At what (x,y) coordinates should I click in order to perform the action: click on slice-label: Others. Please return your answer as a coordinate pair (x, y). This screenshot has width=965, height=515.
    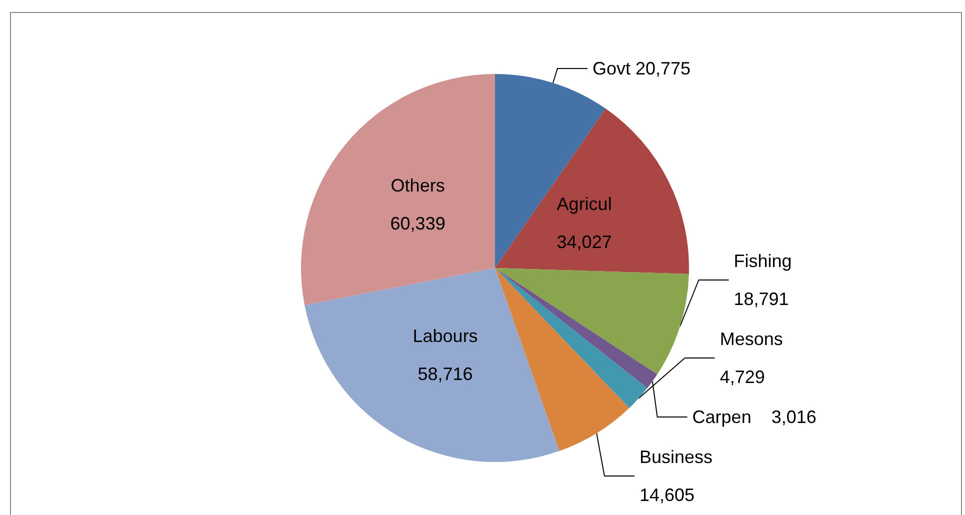
    Looking at the image, I should click on (417, 185).